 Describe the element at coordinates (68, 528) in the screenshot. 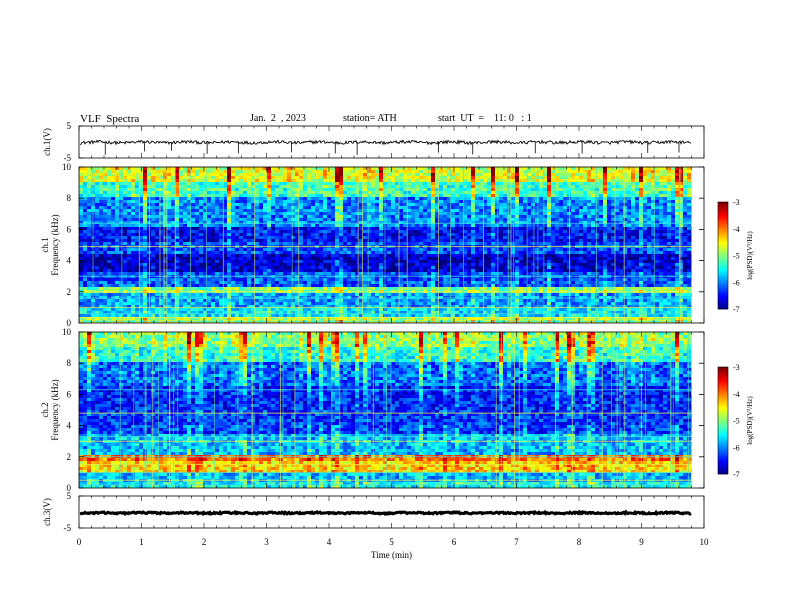

I see `ch3-waveform-ytick-1: -5` at that location.